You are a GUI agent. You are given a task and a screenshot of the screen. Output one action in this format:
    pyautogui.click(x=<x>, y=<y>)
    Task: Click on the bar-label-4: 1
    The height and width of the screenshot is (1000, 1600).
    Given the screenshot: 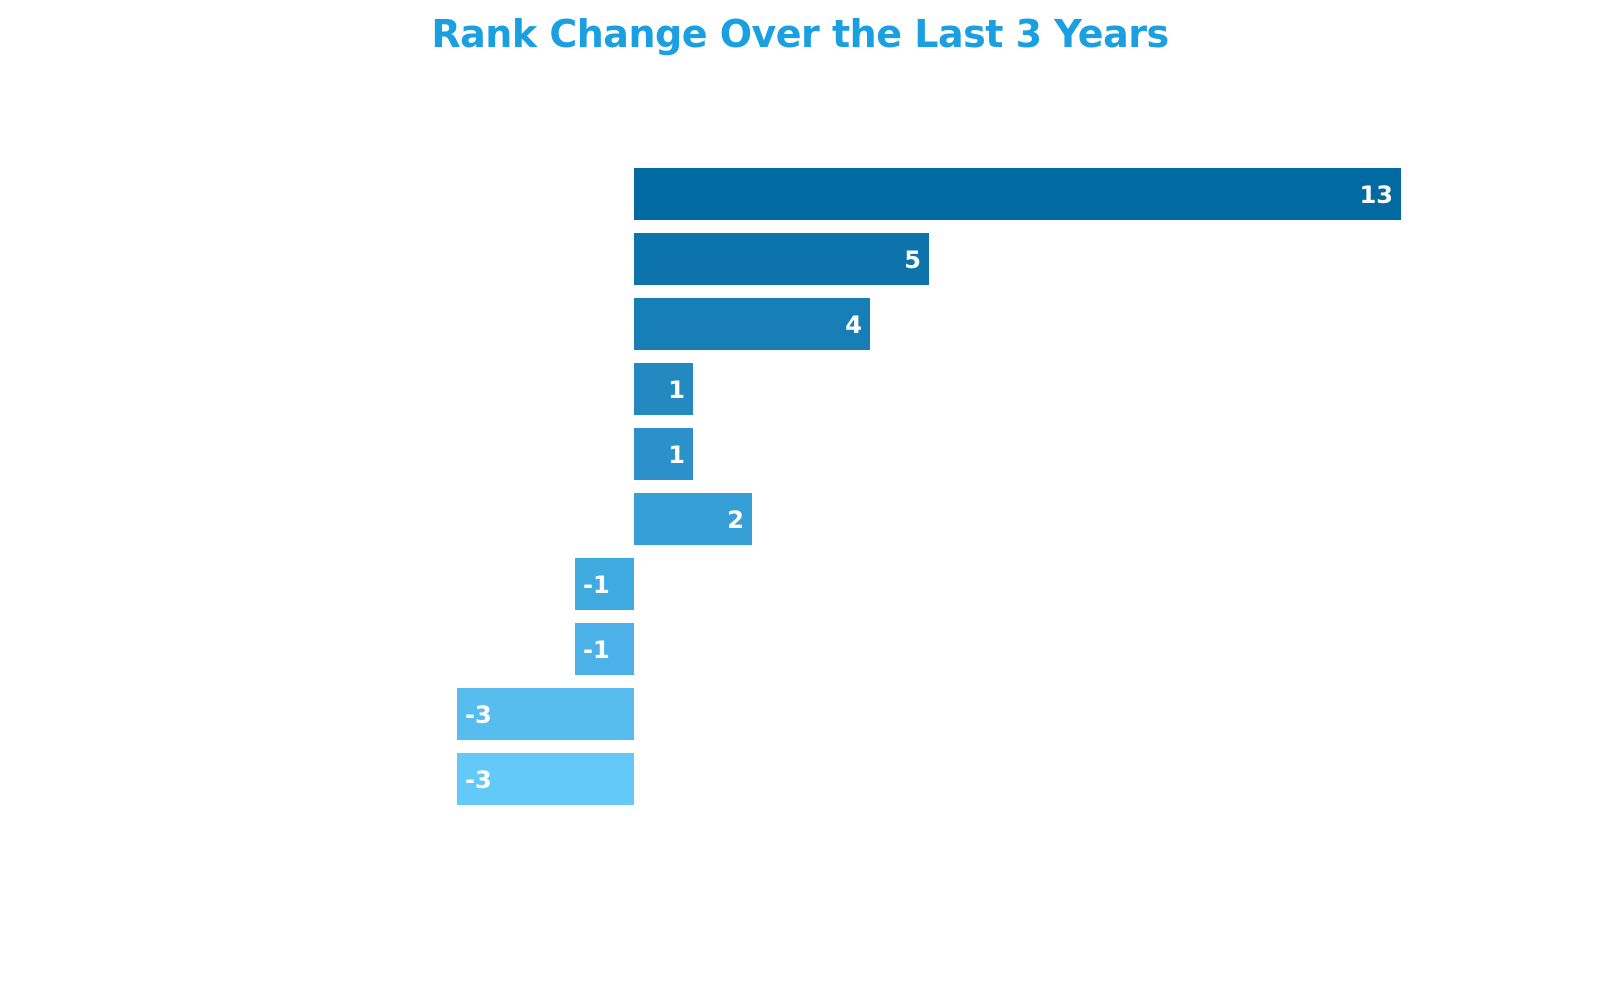 What is the action you would take?
    pyautogui.click(x=676, y=390)
    